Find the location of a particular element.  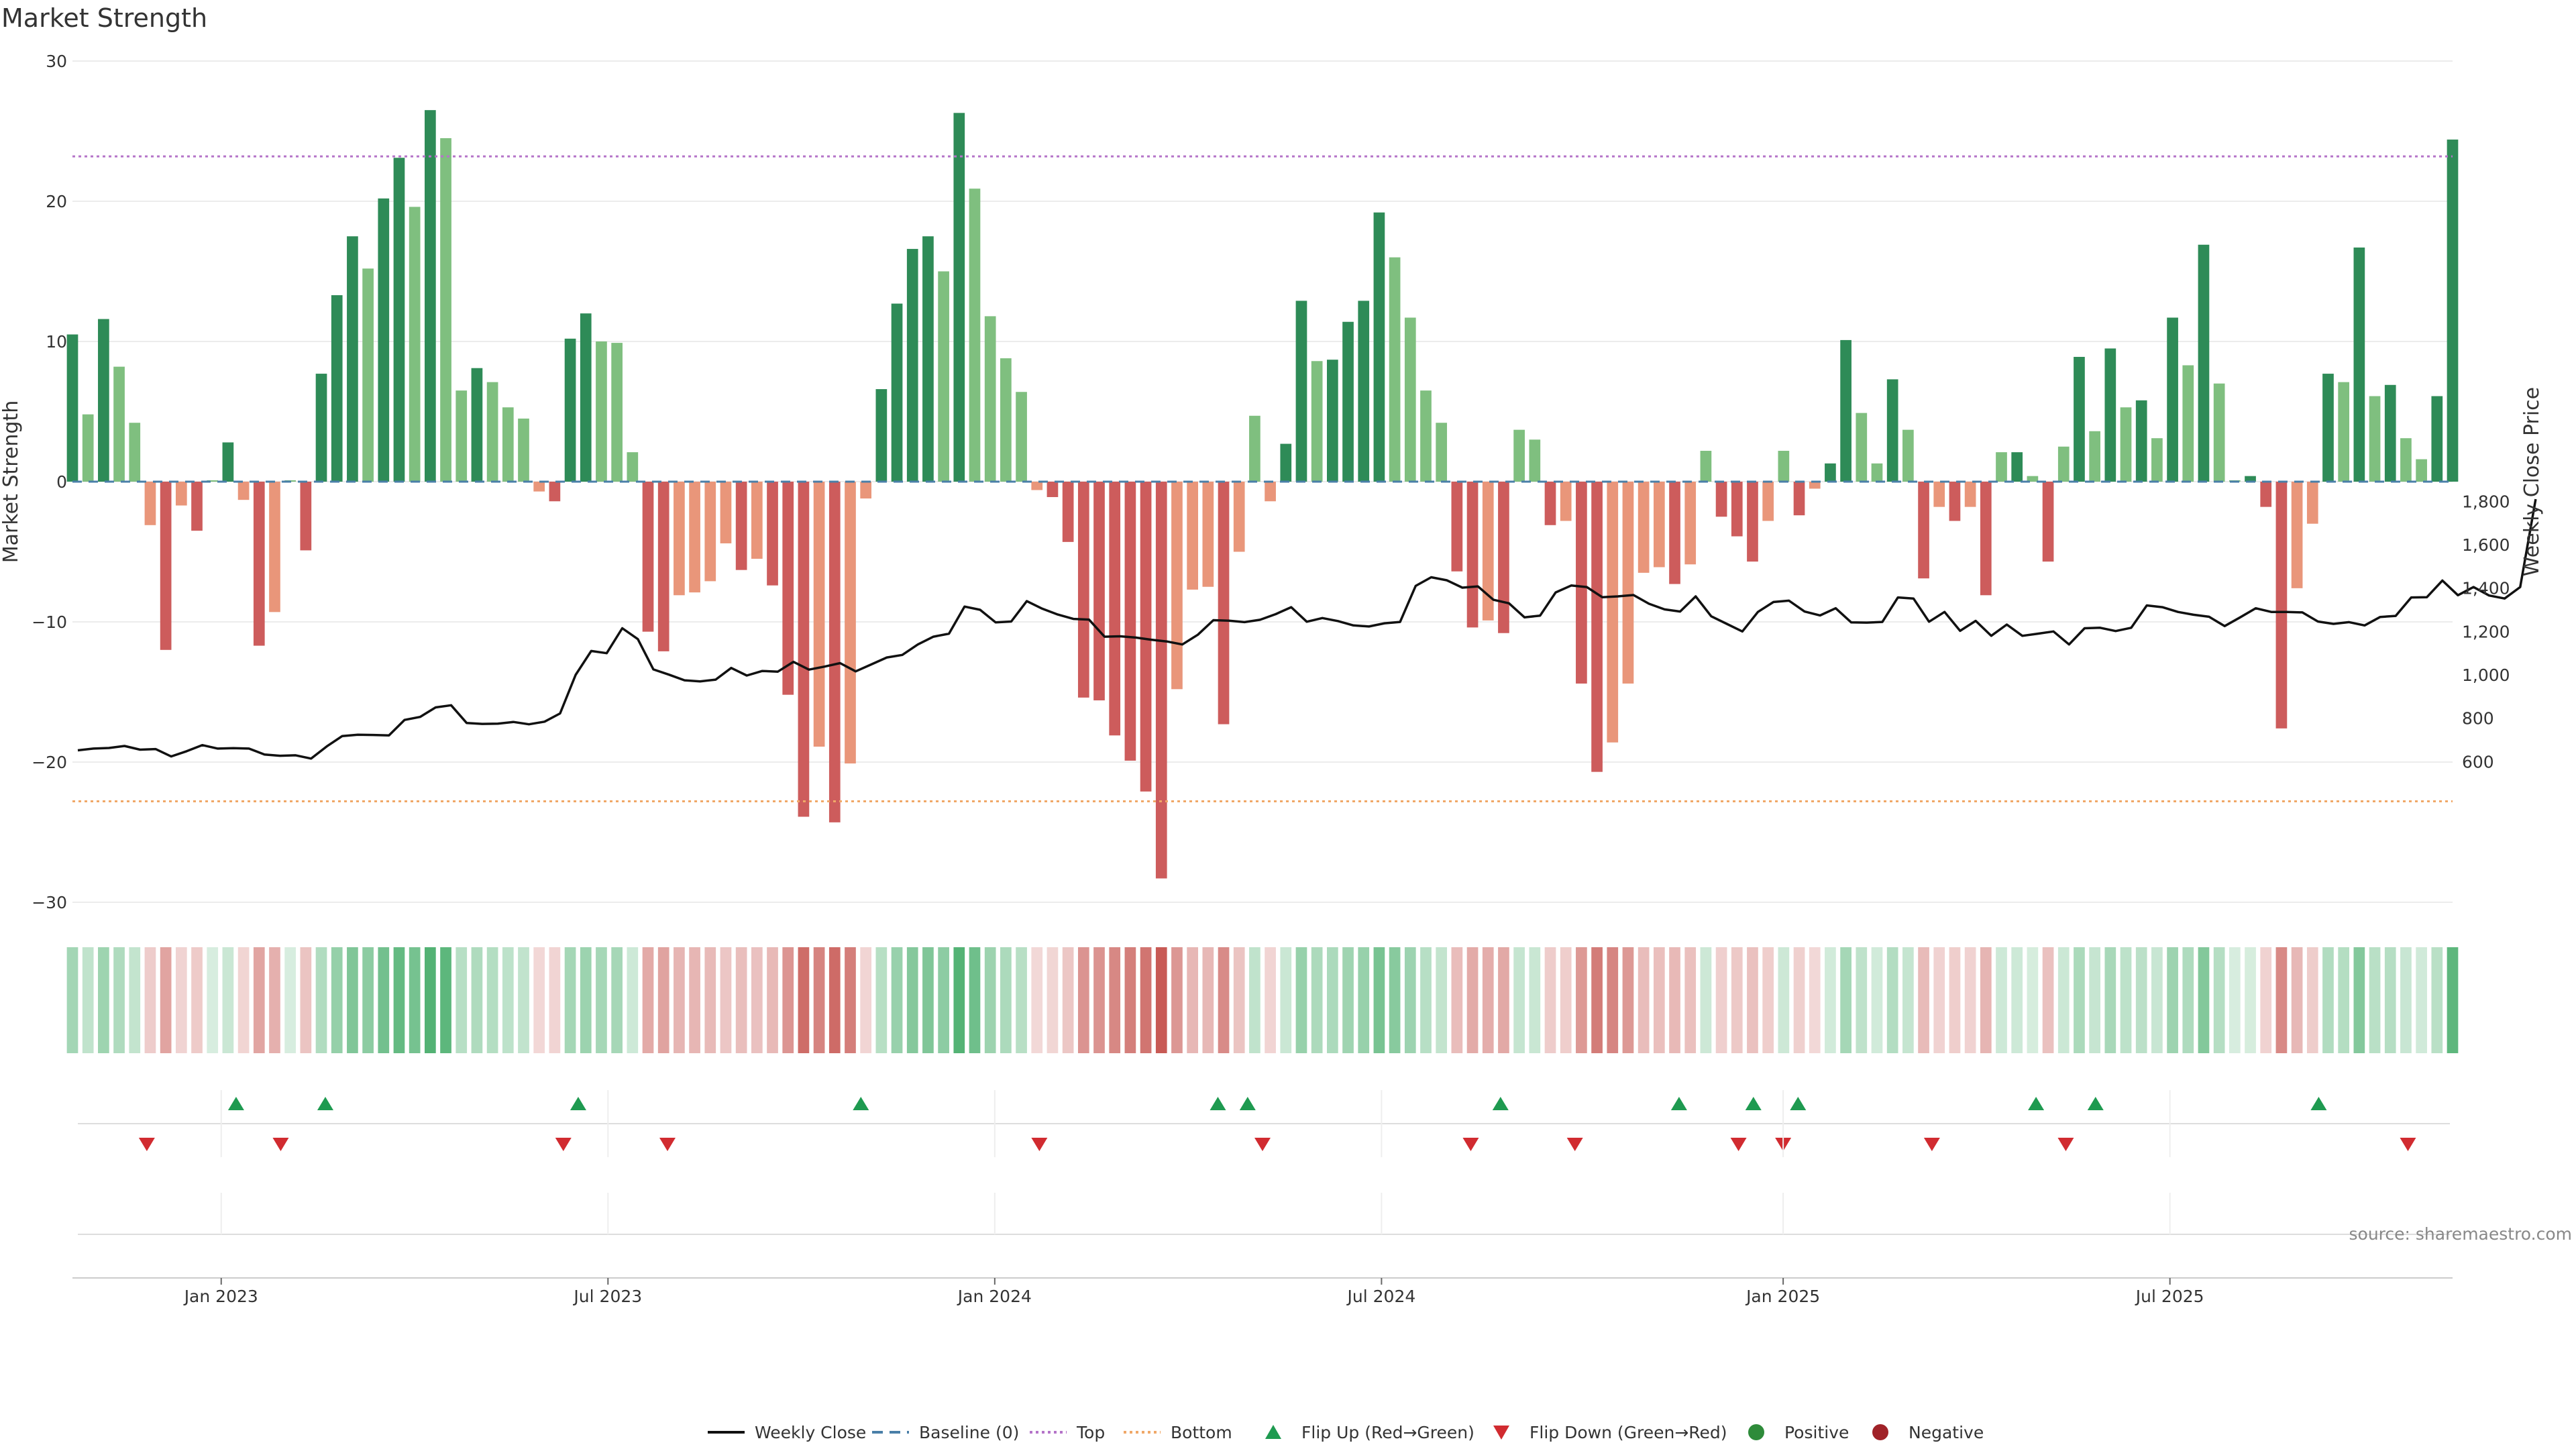

legend-label: Top is located at coordinates (1090, 1432).